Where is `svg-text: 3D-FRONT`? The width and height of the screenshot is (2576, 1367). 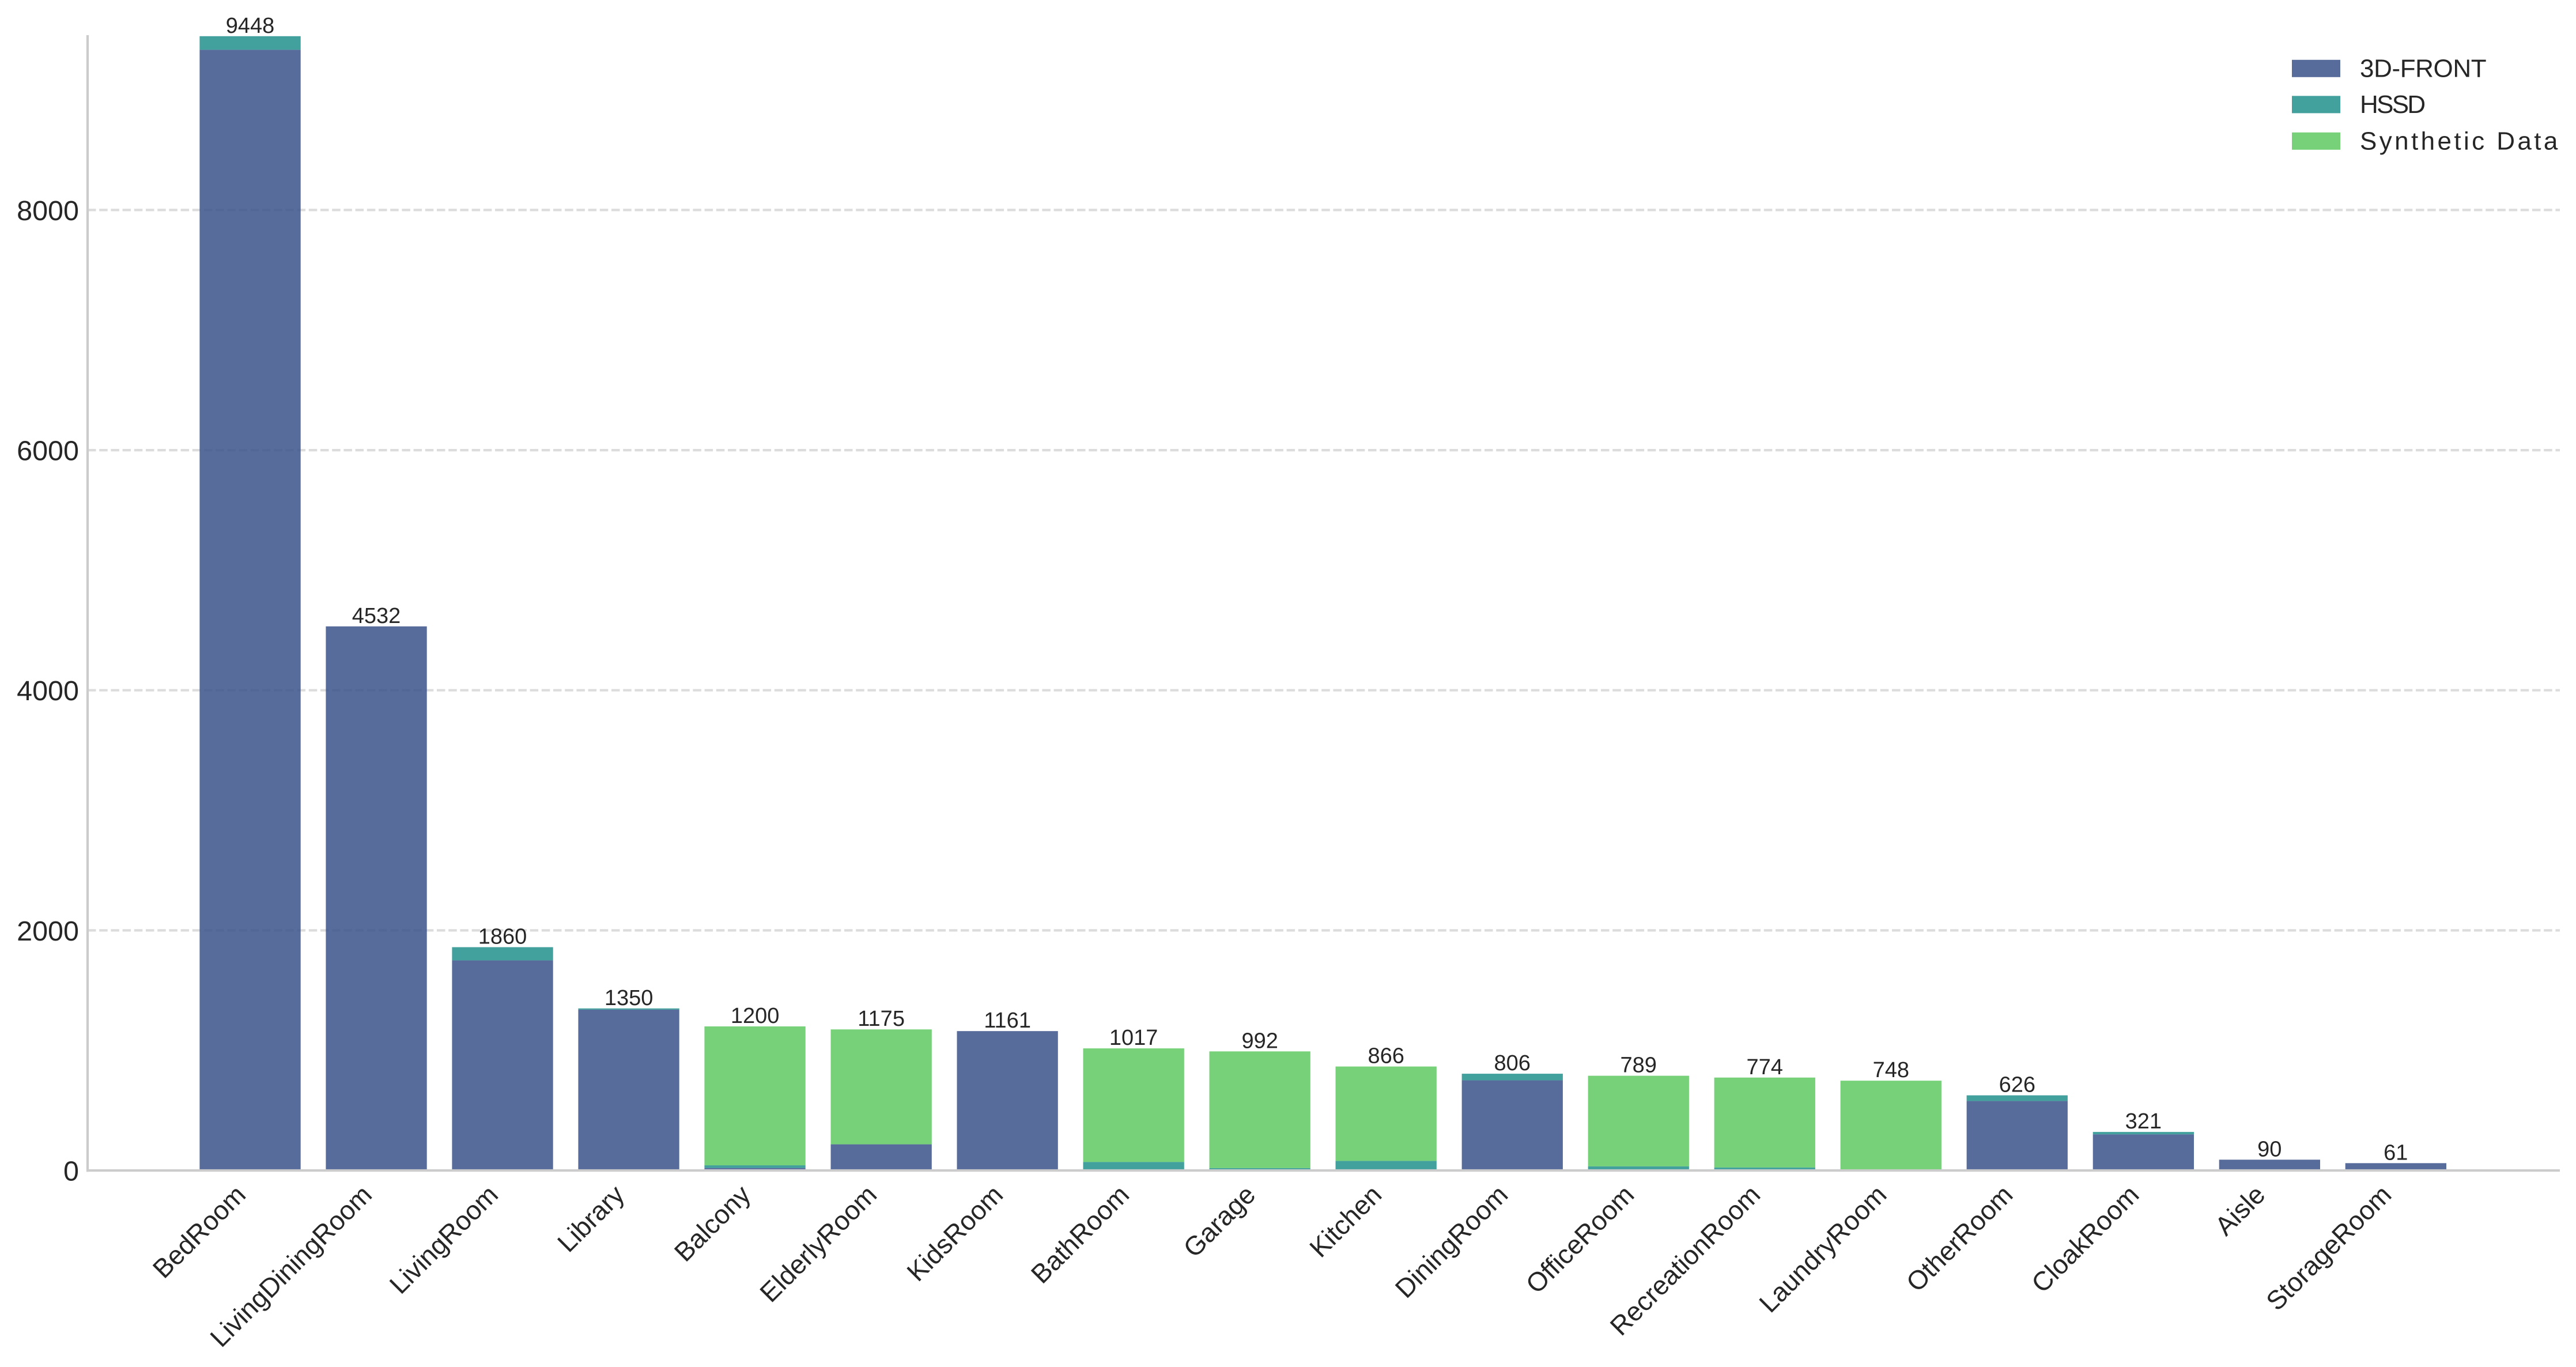
svg-text: 3D-FRONT is located at coordinates (2423, 69).